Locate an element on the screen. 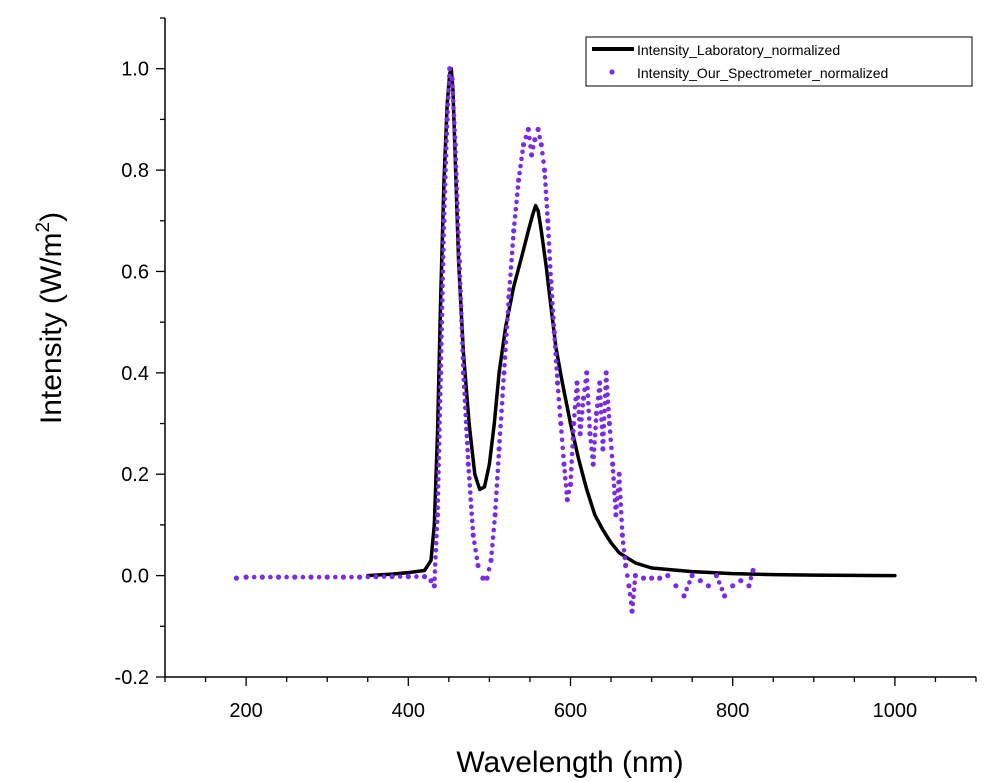 The width and height of the screenshot is (992, 782). y-axis-title-base: Intensity (W/m is located at coordinates (51, 328).